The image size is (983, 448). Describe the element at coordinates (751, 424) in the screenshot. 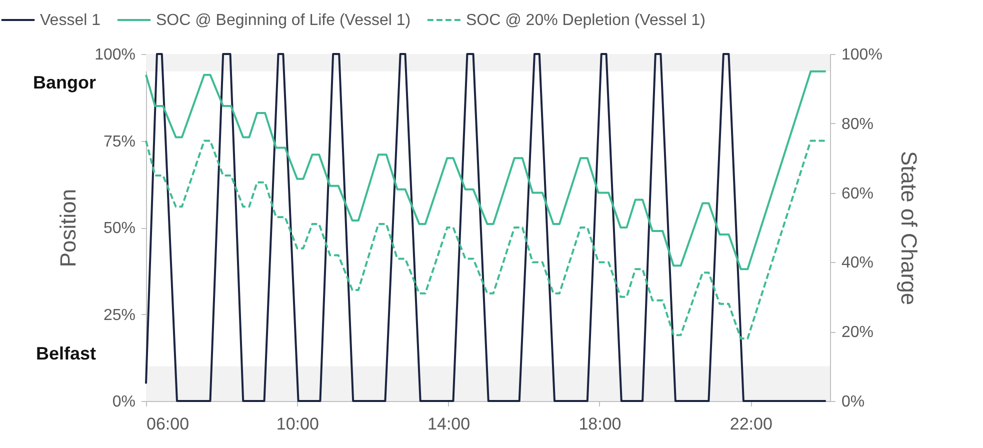

I see `x-tick-label: 22:00` at that location.